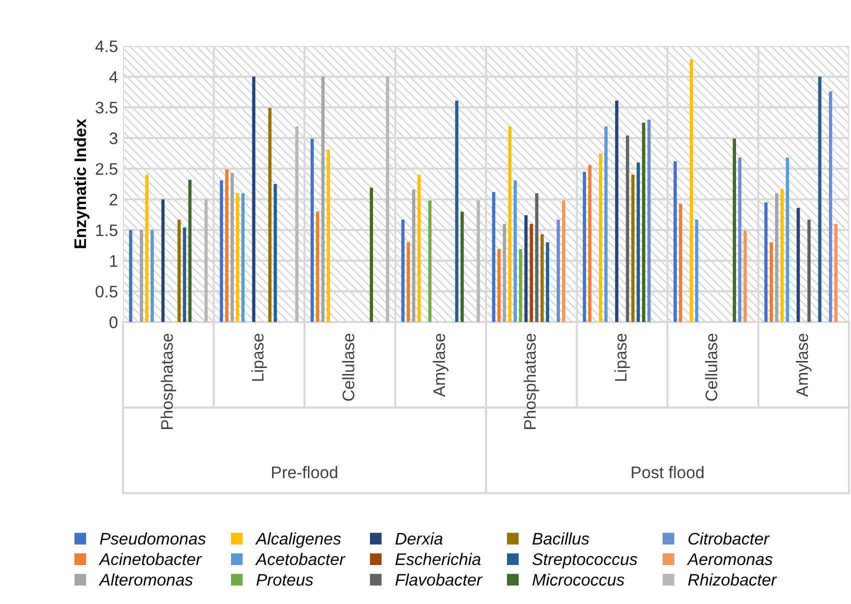 Image resolution: width=851 pixels, height=604 pixels. Describe the element at coordinates (578, 579) in the screenshot. I see `legend-label: Micrococcus` at that location.